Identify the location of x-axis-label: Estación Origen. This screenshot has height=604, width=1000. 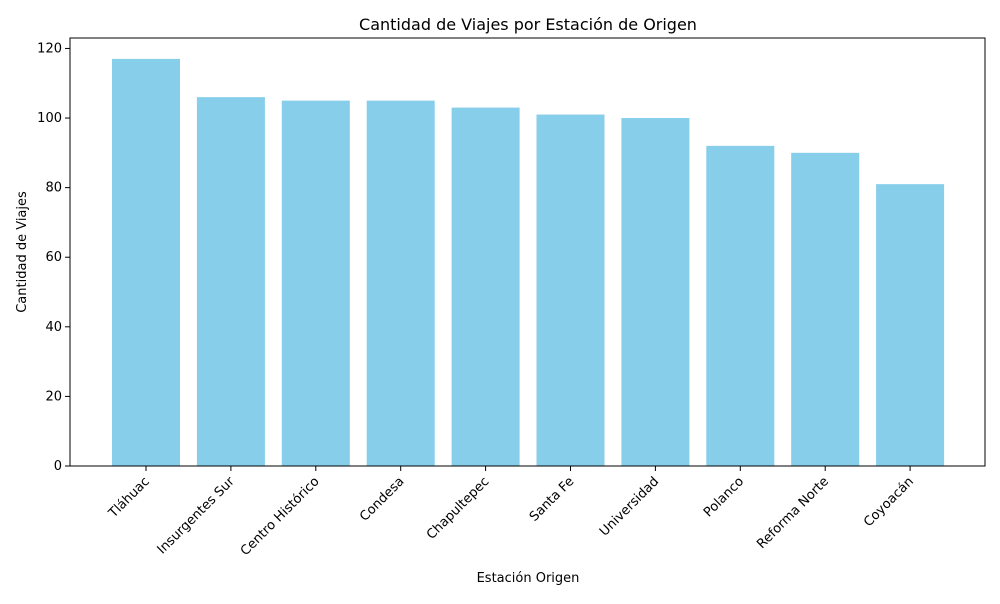
(528, 578).